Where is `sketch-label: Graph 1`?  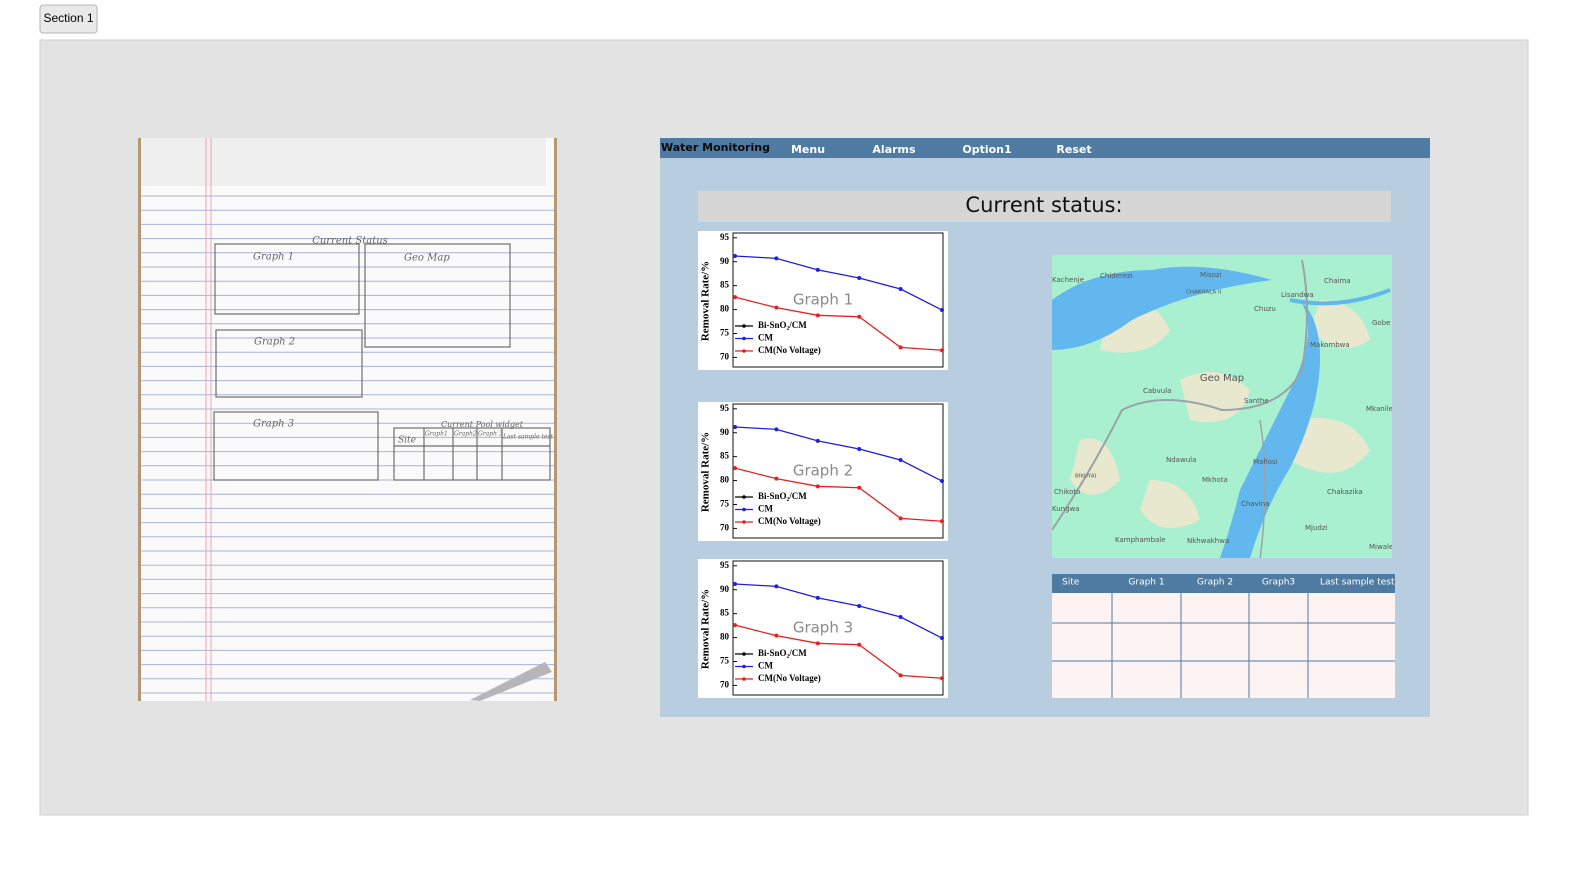
sketch-label: Graph 1 is located at coordinates (273, 257).